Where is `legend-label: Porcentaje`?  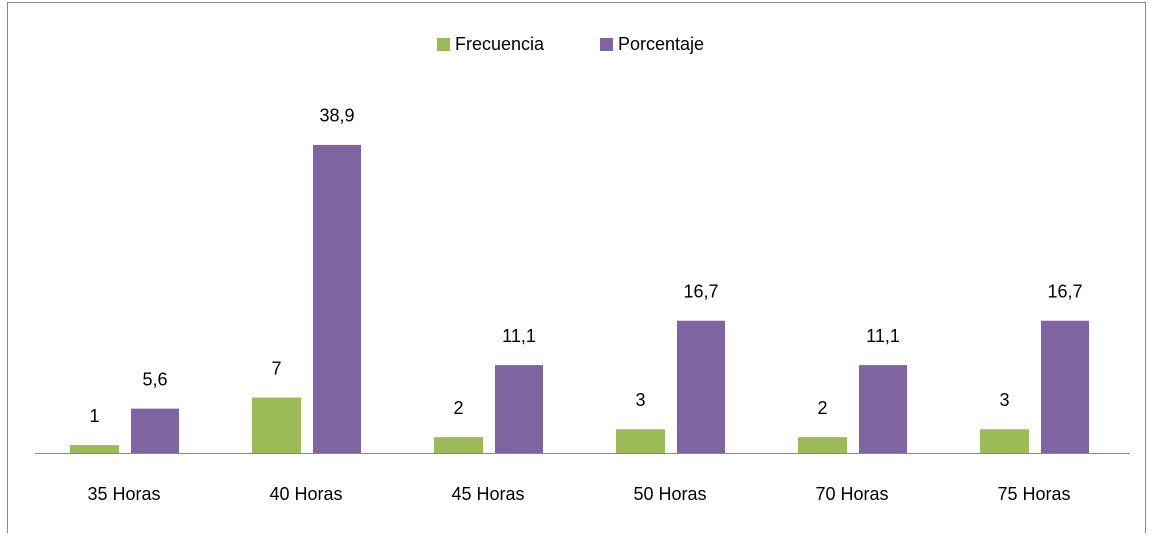 legend-label: Porcentaje is located at coordinates (661, 44).